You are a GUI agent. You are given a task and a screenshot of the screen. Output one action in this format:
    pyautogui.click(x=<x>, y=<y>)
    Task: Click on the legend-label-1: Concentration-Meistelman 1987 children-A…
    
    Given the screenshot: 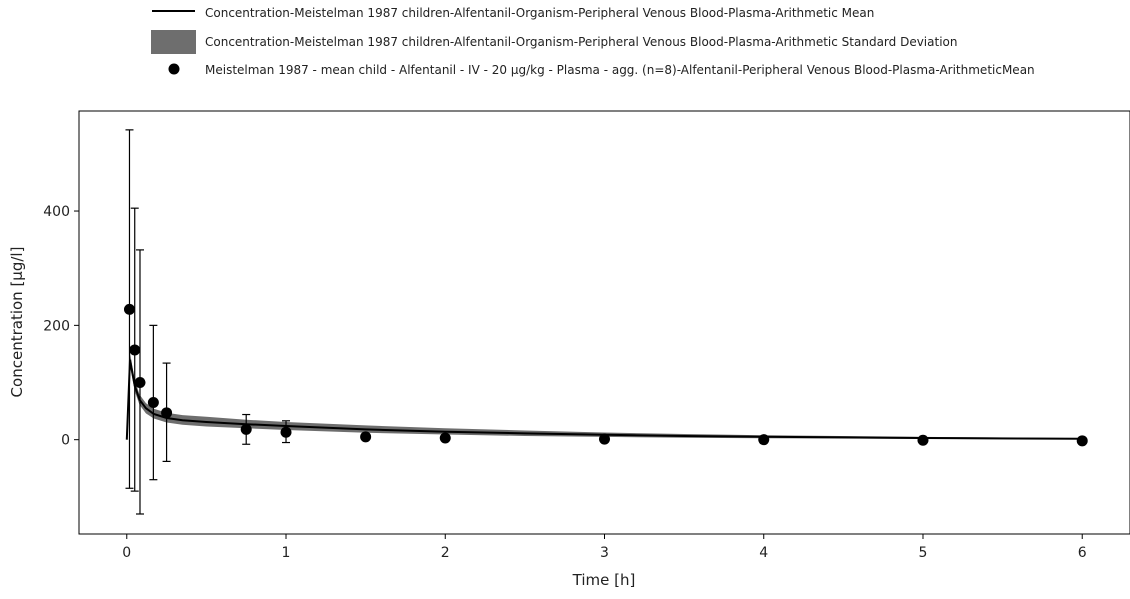 What is the action you would take?
    pyautogui.click(x=539, y=13)
    